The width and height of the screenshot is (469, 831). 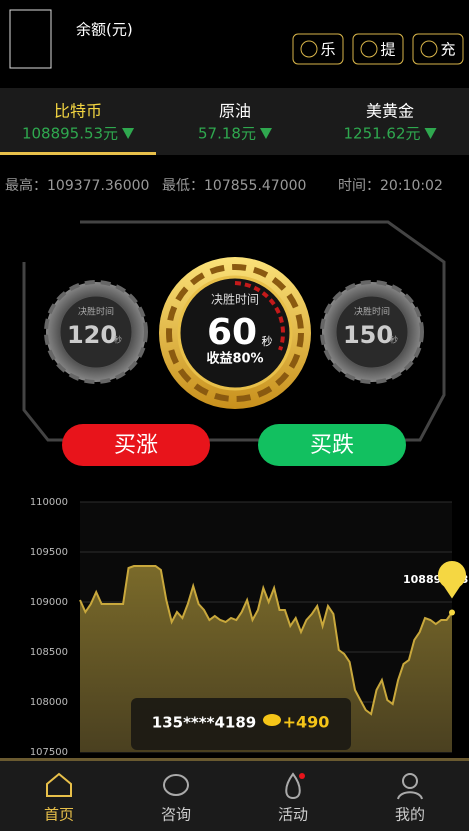 What do you see at coordinates (70, 134) in the screenshot?
I see `tab-price: 108895.53元` at bounding box center [70, 134].